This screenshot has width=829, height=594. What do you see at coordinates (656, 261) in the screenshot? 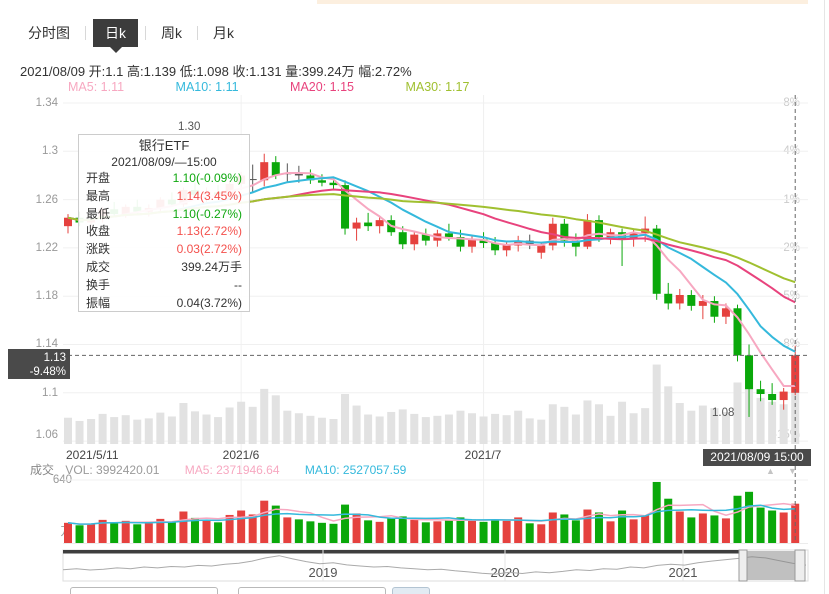
I see `candle-body-07/22` at bounding box center [656, 261].